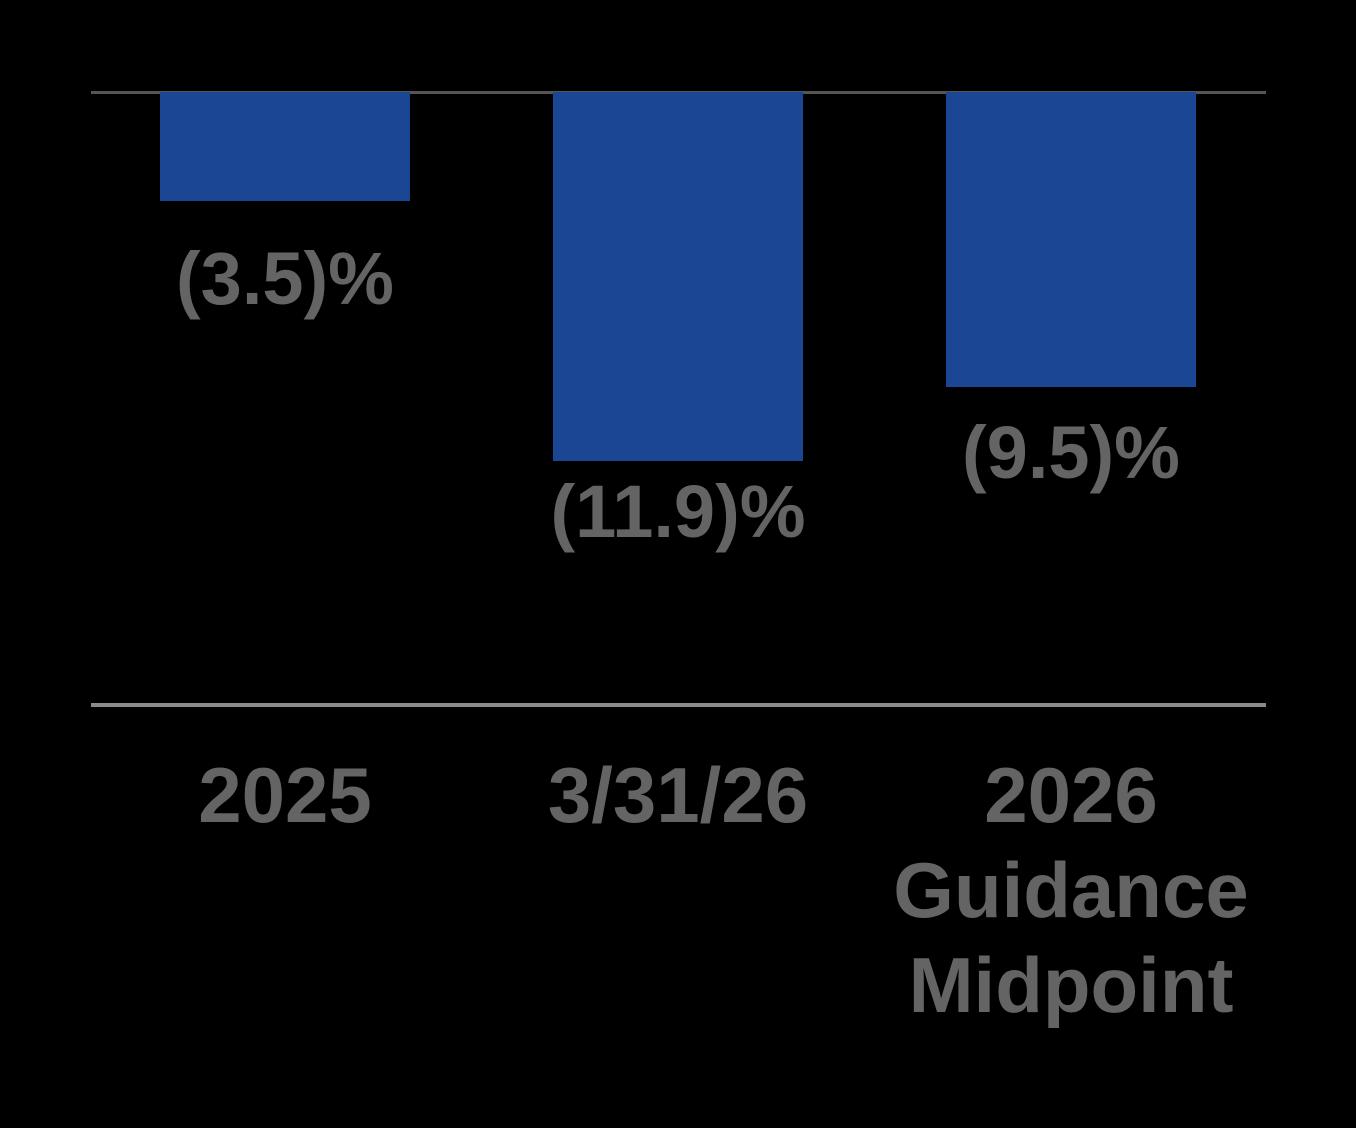 This screenshot has height=1128, width=1356. I want to click on x-axis-label-2025: 2025, so click(285, 795).